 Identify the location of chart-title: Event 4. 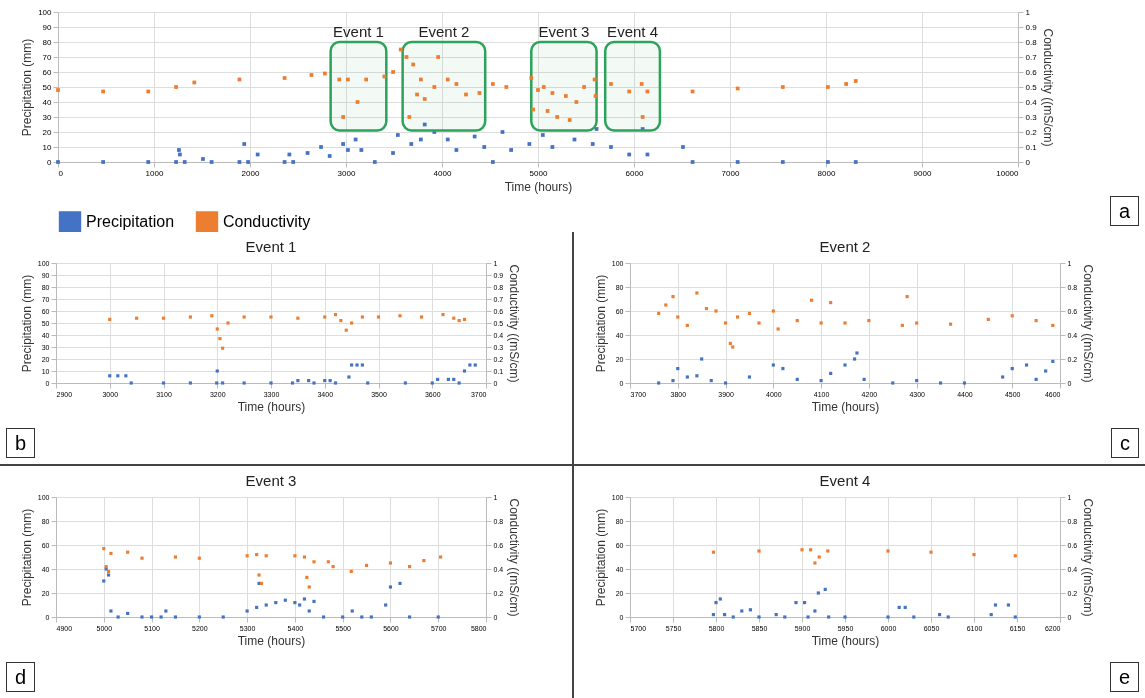
(844, 480).